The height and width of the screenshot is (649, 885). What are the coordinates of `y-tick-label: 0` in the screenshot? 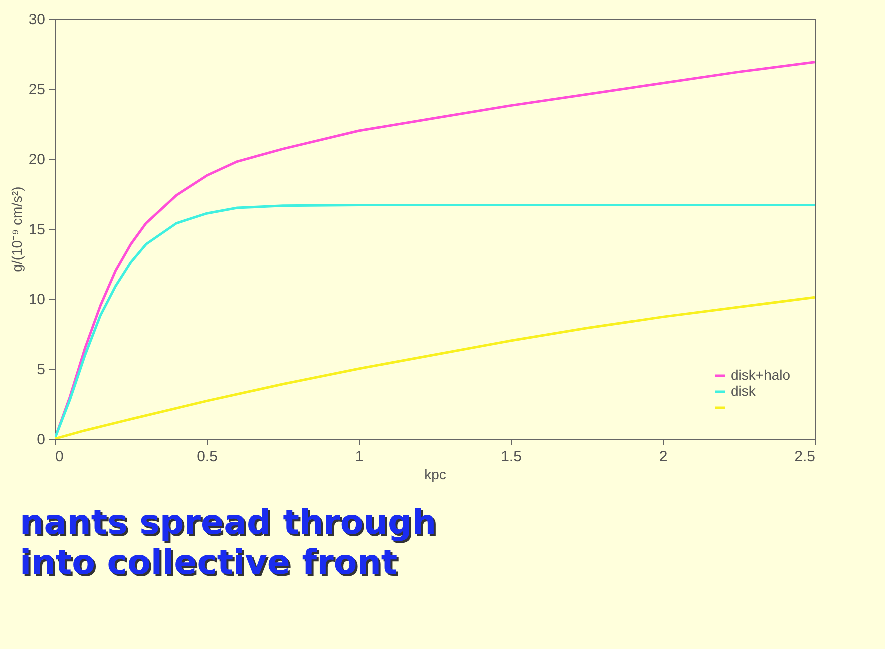 It's located at (41, 440).